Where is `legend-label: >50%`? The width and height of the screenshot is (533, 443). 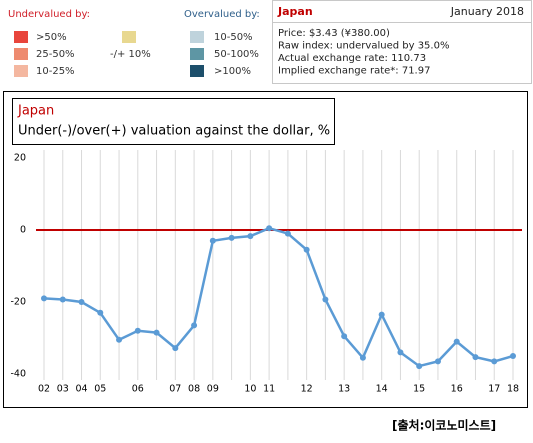 legend-label: >50% is located at coordinates (51, 37).